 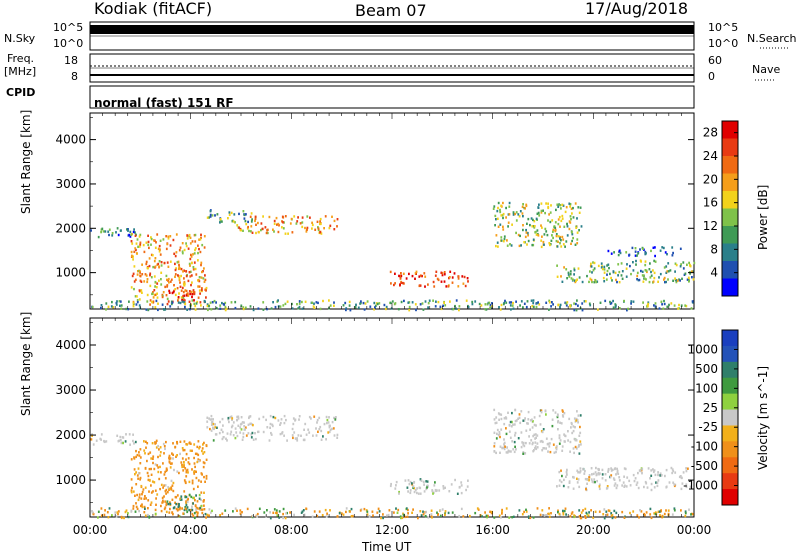 I want to click on colorbar-swatch, so click(x=730, y=338).